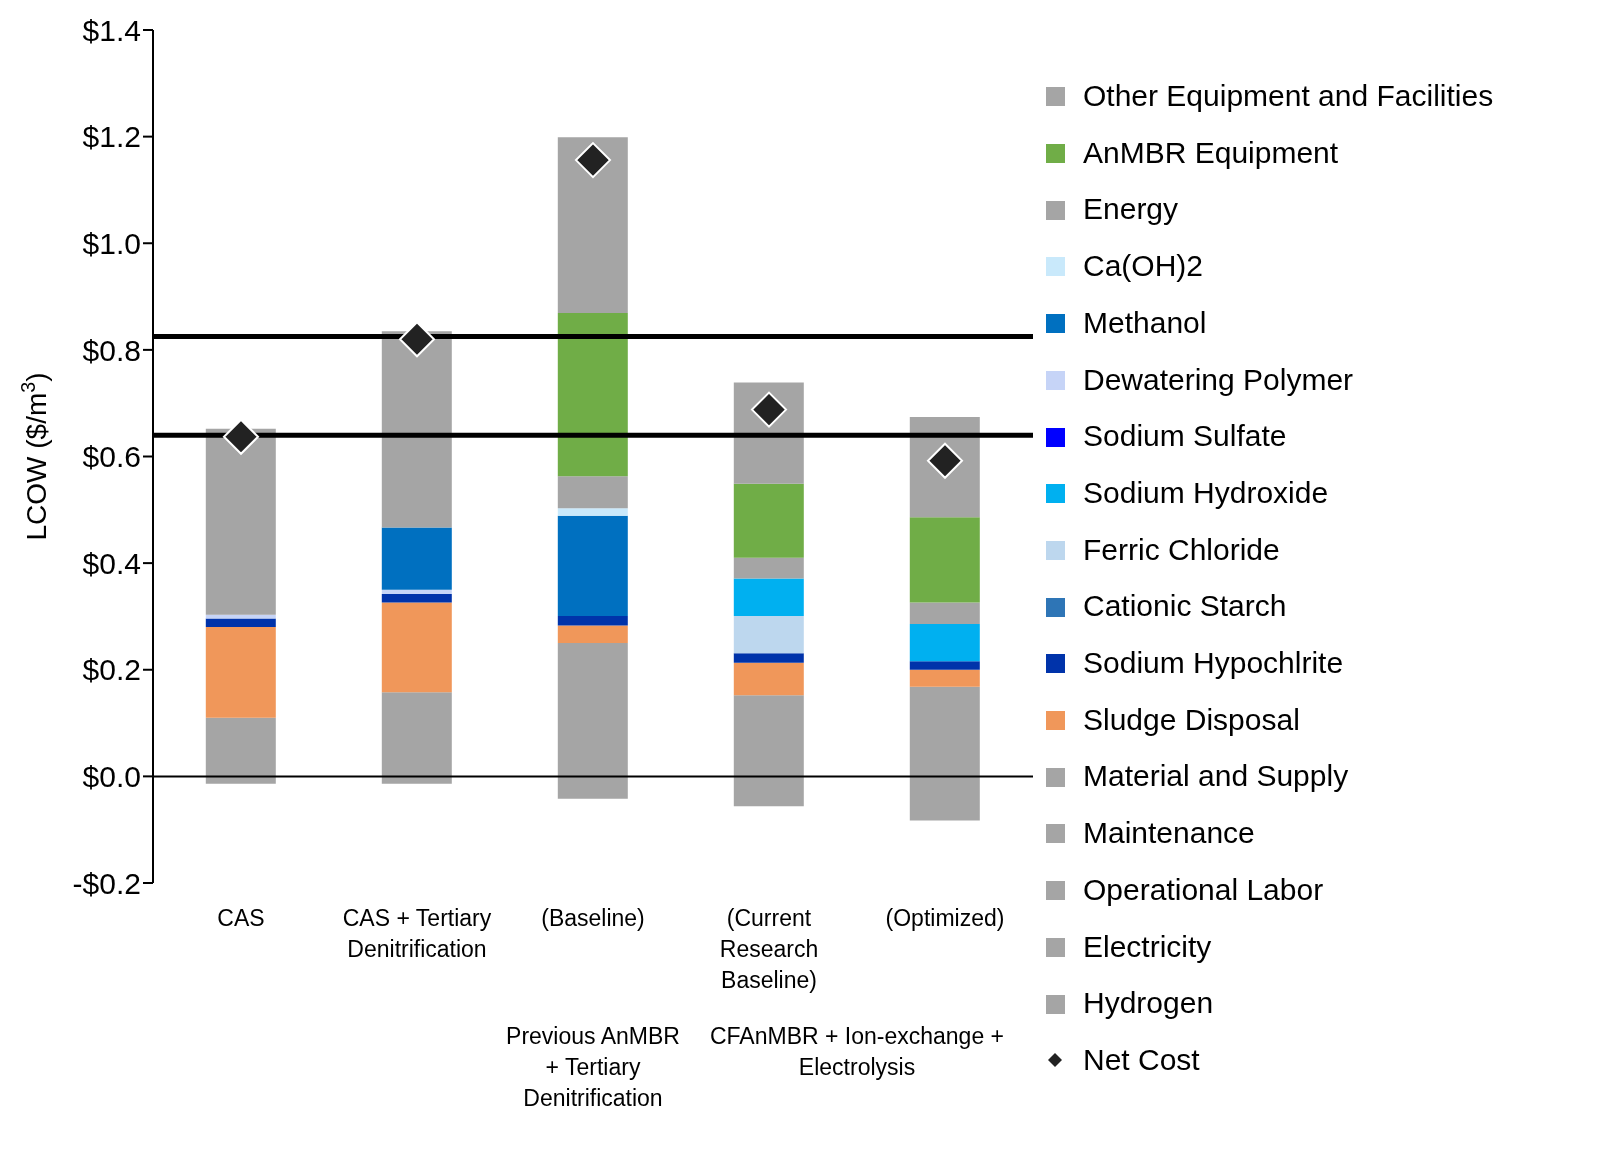 The height and width of the screenshot is (1155, 1611). I want to click on legend-label: Sludge Disposal, so click(1191, 719).